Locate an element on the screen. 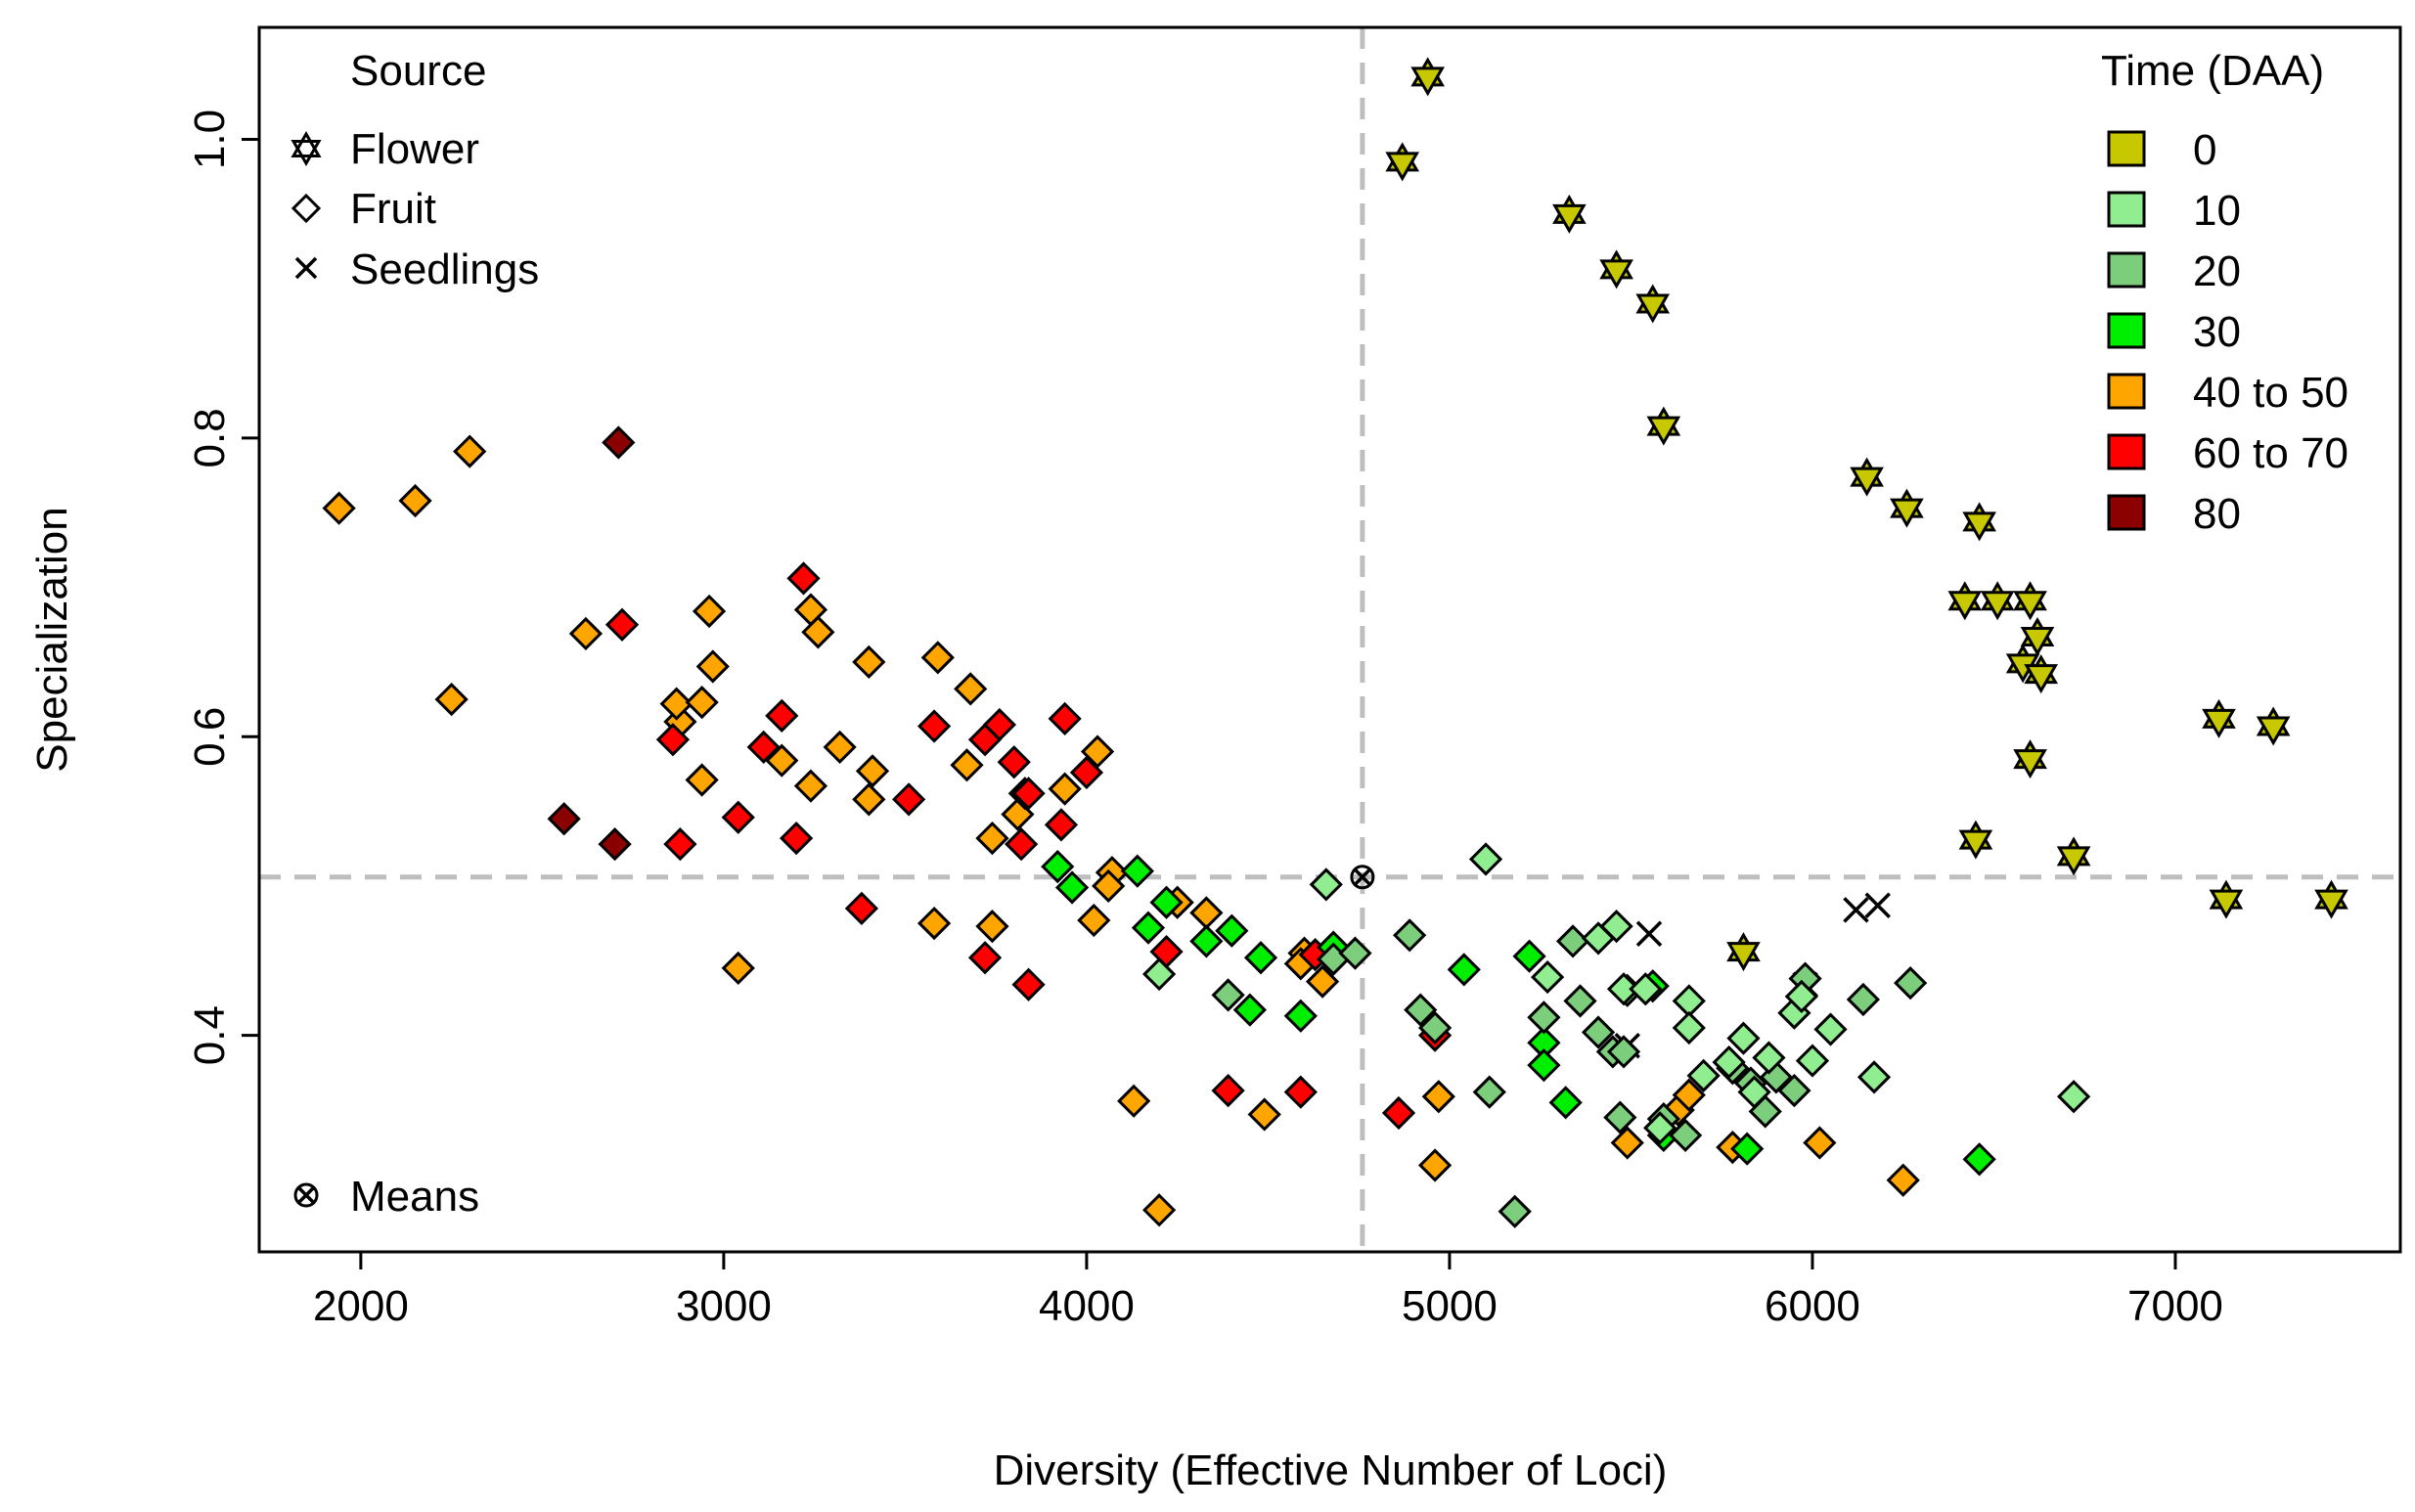  legend-item-seedlings: Seedlings is located at coordinates (416, 269).